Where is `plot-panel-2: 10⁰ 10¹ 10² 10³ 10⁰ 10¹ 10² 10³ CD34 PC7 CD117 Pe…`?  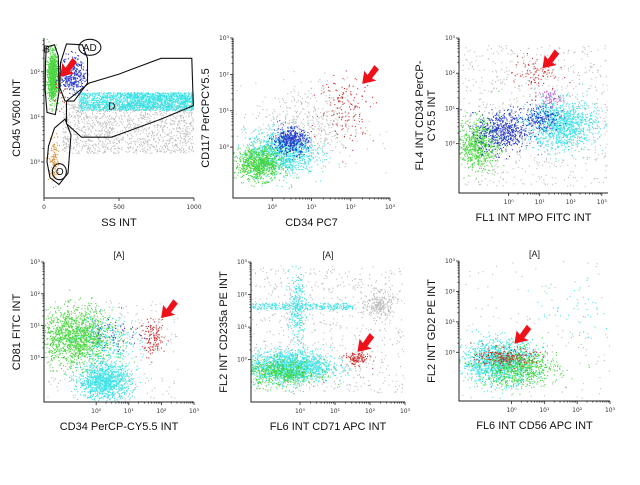
plot-panel-2: 10⁰ 10¹ 10² 10³ 10⁰ 10¹ 10² 10³ CD34 PC7 CD117 Pe… is located at coordinates (298, 132).